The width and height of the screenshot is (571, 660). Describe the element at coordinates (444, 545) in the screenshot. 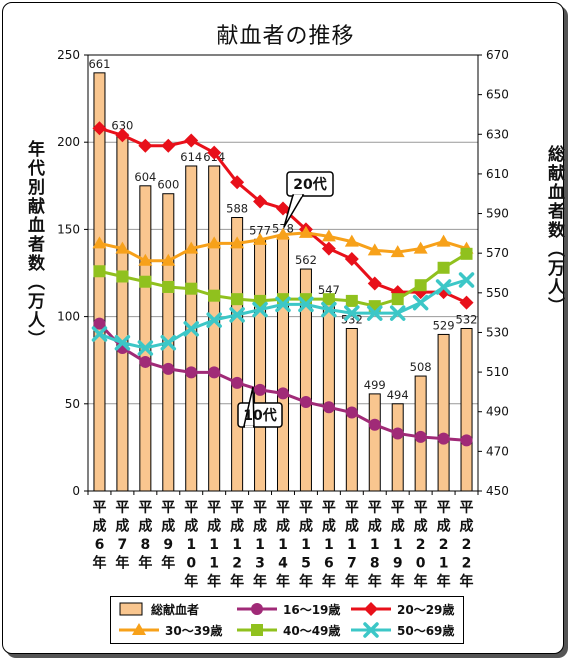

I see `x-tick-label: 平成 2 1年` at that location.